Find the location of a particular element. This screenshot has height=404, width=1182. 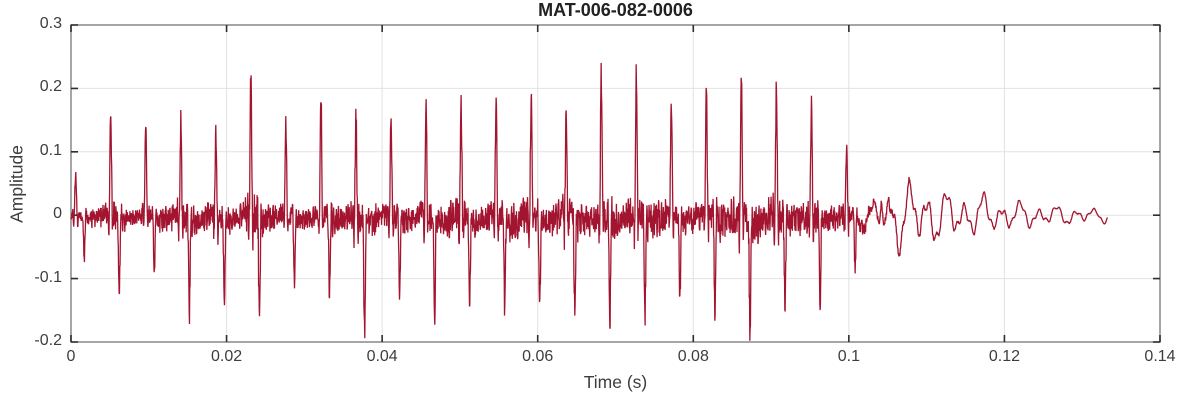

y-tick-label: 0.2 is located at coordinates (50, 87).